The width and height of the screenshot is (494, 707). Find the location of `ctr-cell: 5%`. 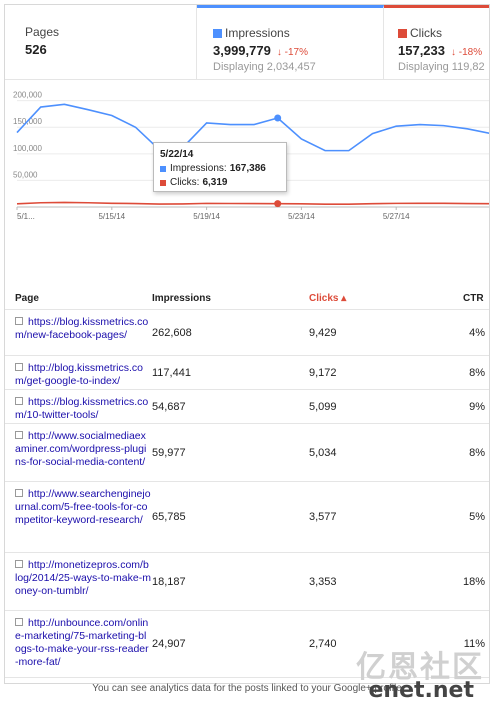

ctr-cell: 5% is located at coordinates (477, 517).